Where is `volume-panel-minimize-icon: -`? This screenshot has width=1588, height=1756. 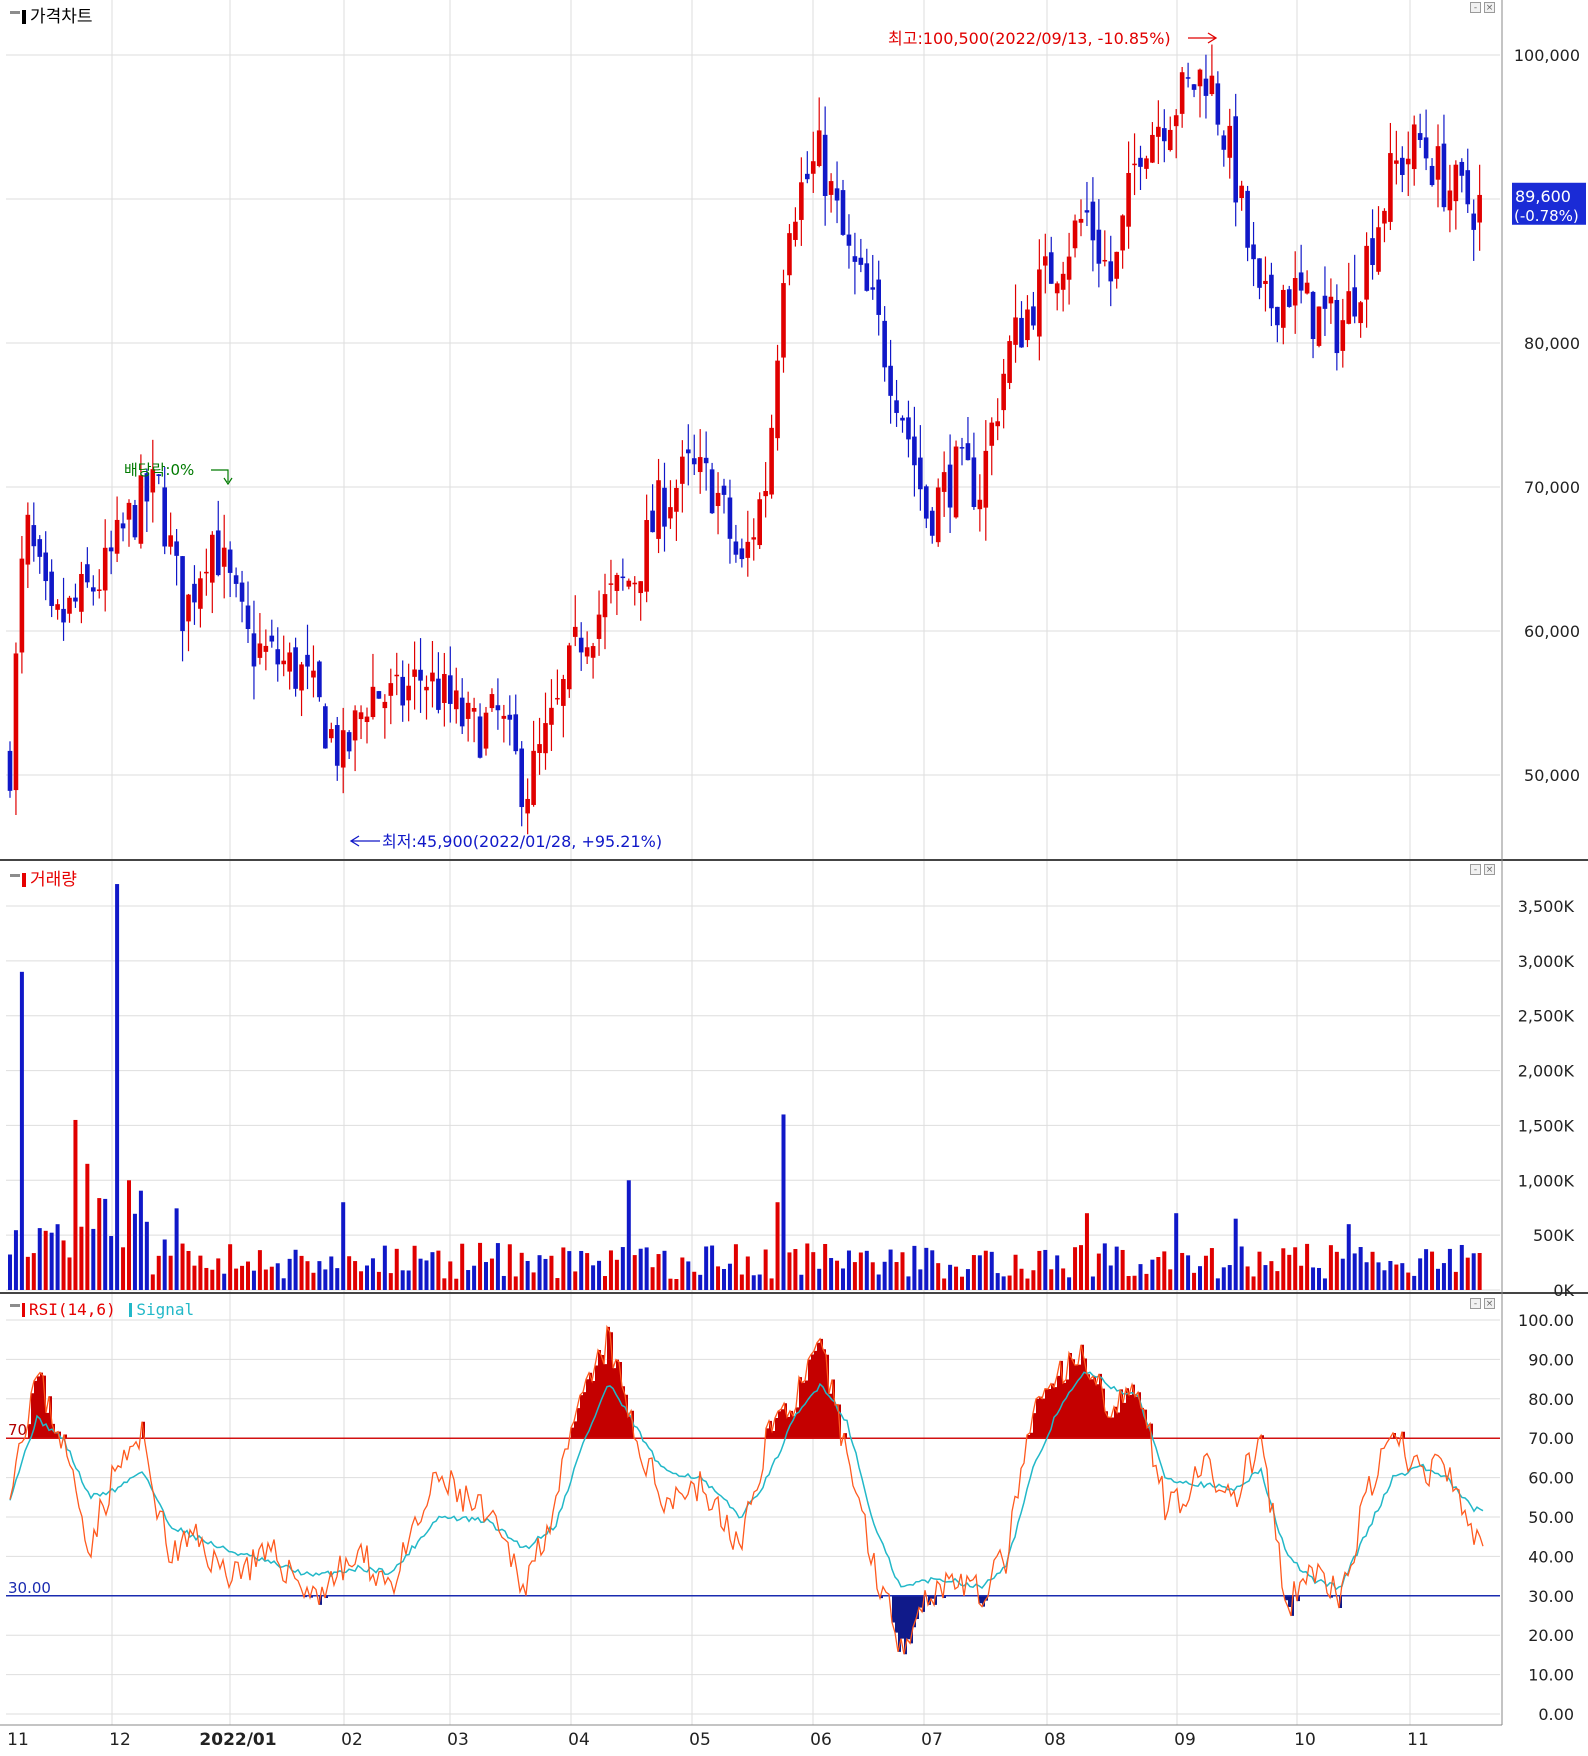
volume-panel-minimize-icon: - is located at coordinates (1475, 869).